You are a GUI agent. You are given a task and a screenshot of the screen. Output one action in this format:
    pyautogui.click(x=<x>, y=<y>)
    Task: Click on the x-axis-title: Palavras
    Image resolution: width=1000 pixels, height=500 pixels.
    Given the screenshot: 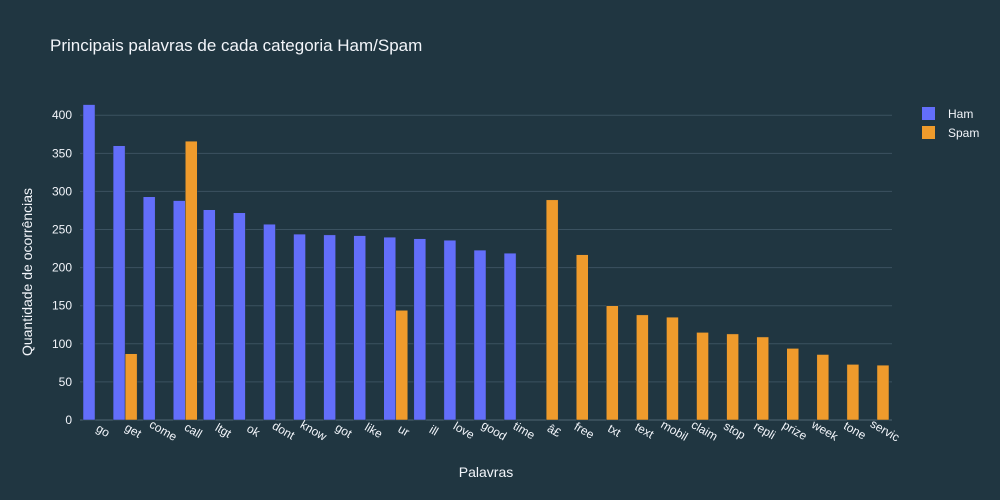 What is the action you would take?
    pyautogui.click(x=486, y=472)
    